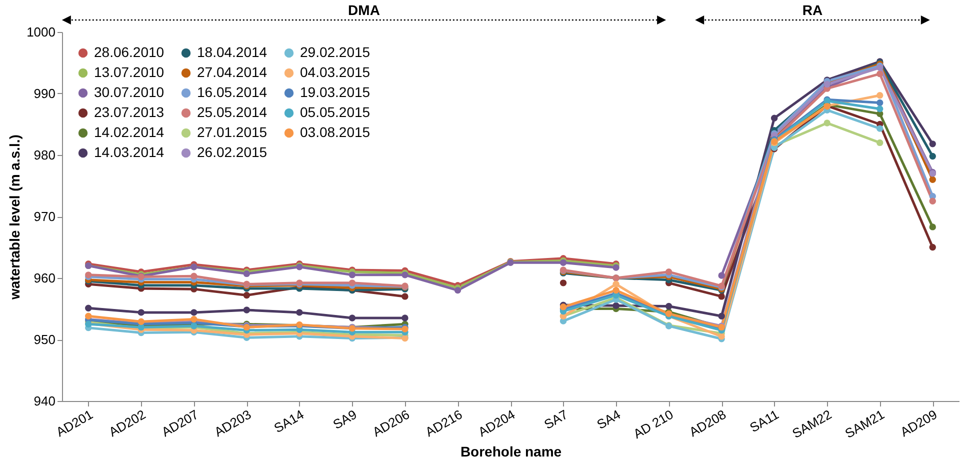  Describe the element at coordinates (232, 92) in the screenshot. I see `legend-label: 16.05.2014` at that location.